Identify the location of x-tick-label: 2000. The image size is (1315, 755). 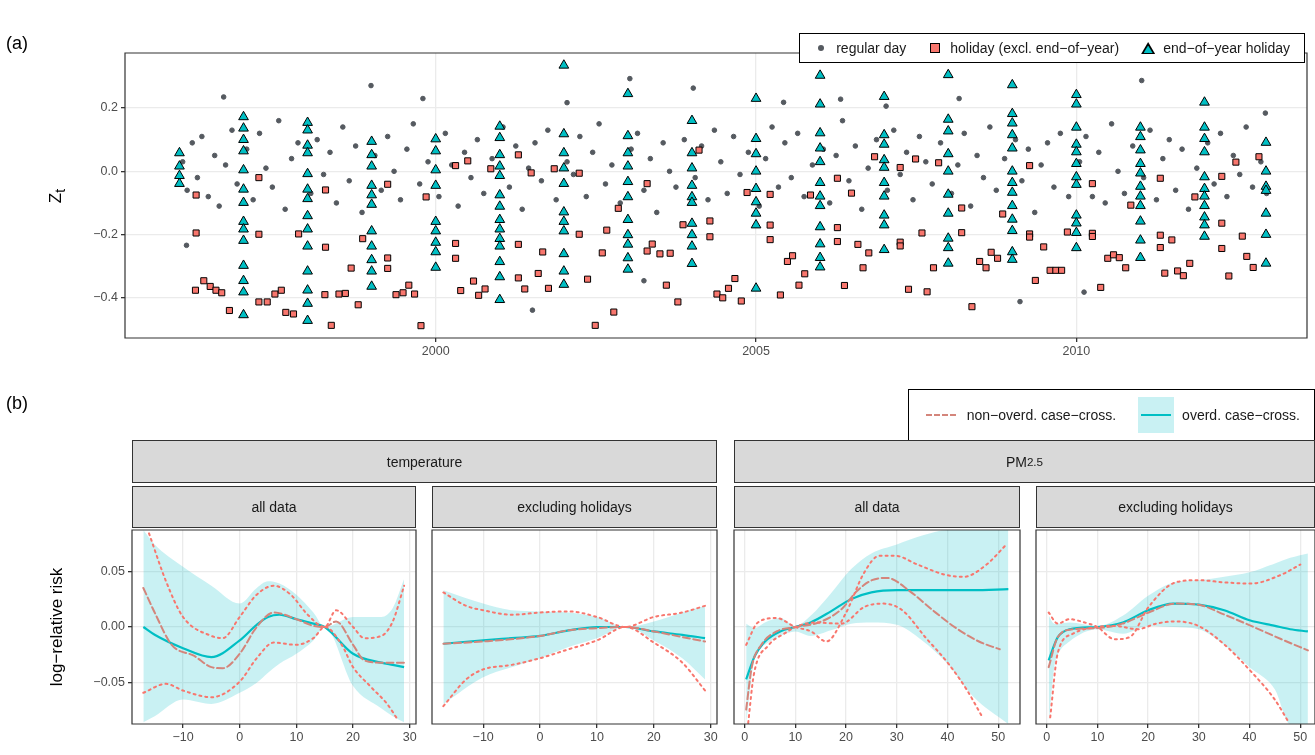
(435, 350).